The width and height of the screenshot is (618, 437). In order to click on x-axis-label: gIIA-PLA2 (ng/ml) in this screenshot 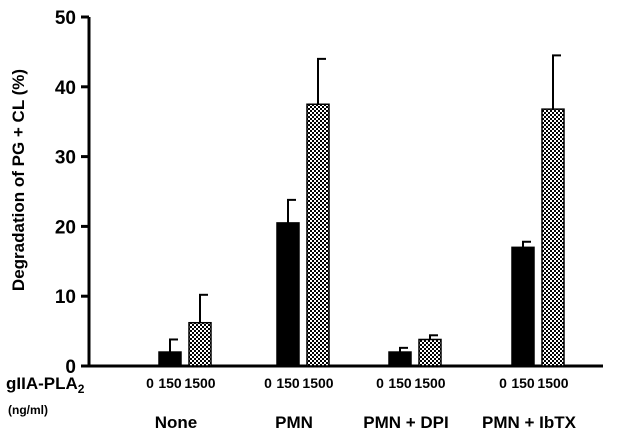, I will do `click(45, 395)`.